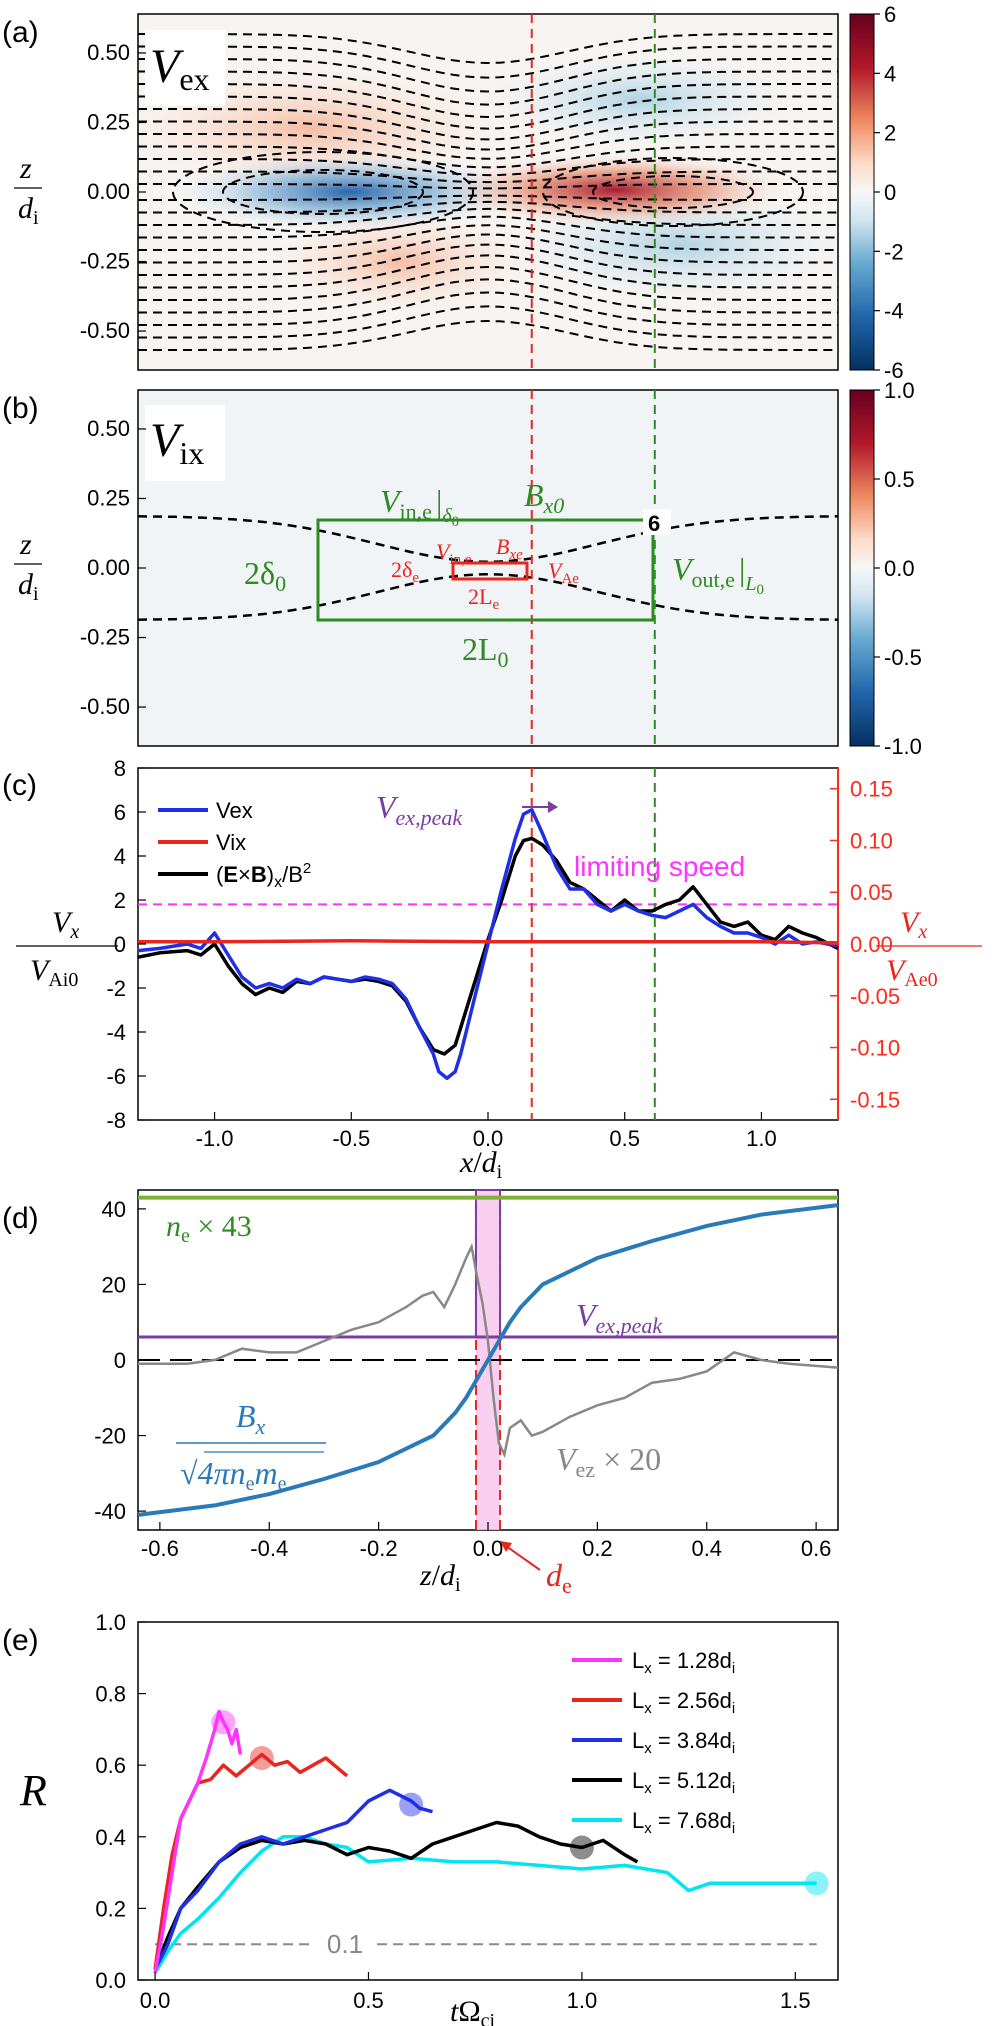 Image resolution: width=1000 pixels, height=2026 pixels. What do you see at coordinates (654, 523) in the screenshot?
I see `box-label: 6` at bounding box center [654, 523].